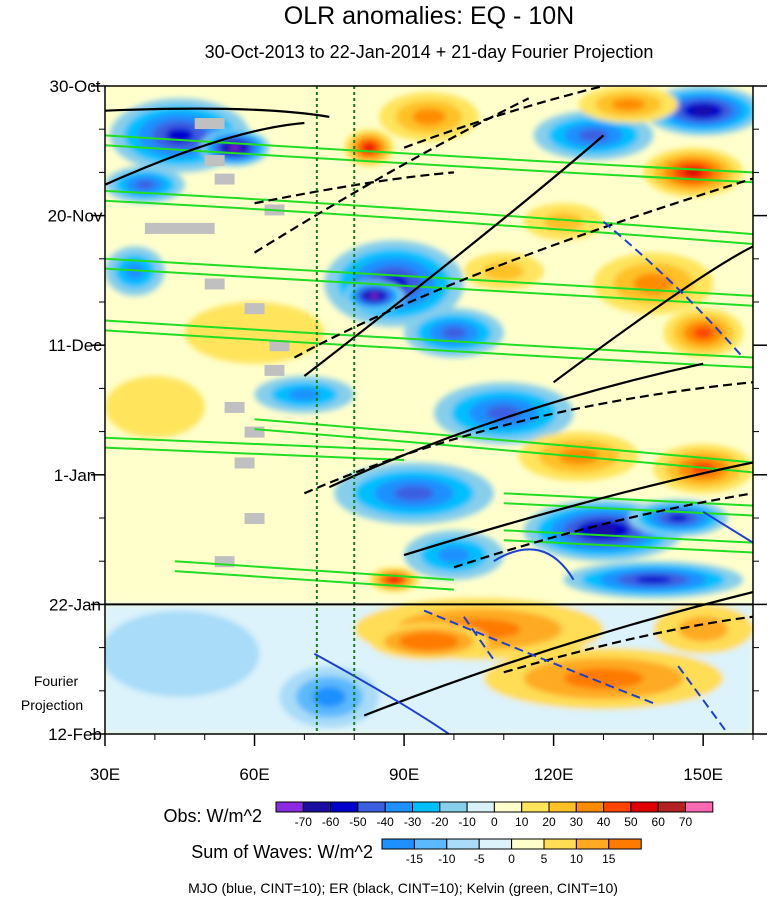  I want to click on x-tick-label-3: 120E, so click(554, 774).